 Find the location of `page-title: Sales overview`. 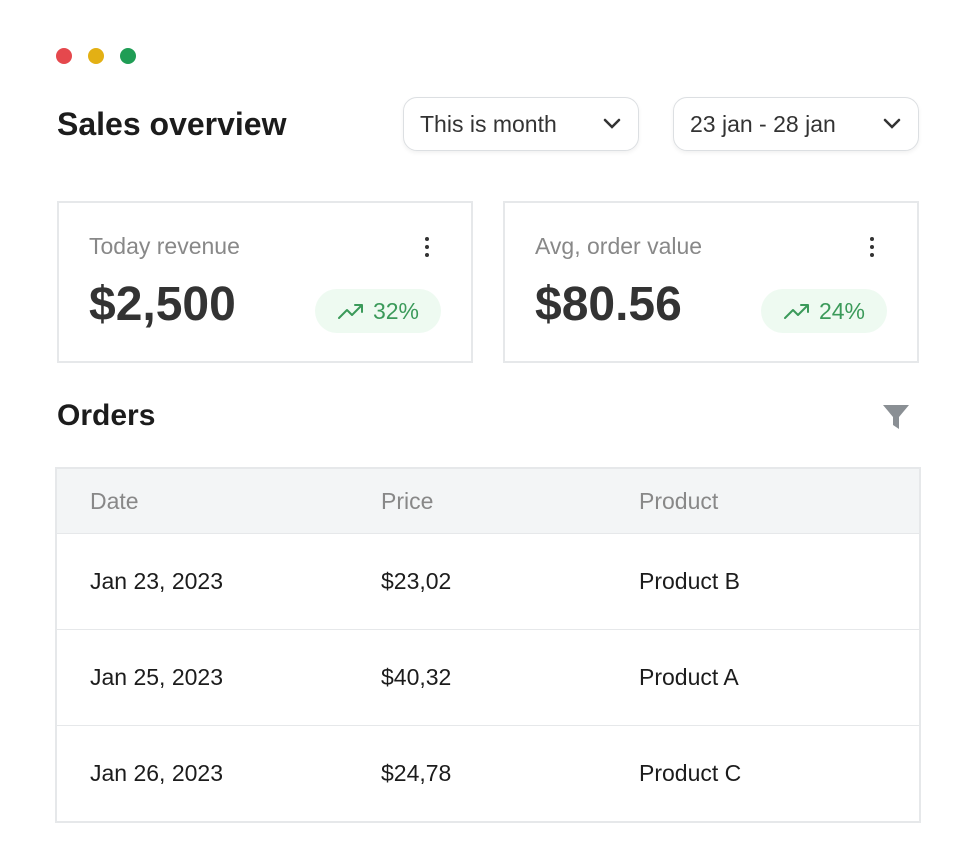

page-title: Sales overview is located at coordinates (172, 124).